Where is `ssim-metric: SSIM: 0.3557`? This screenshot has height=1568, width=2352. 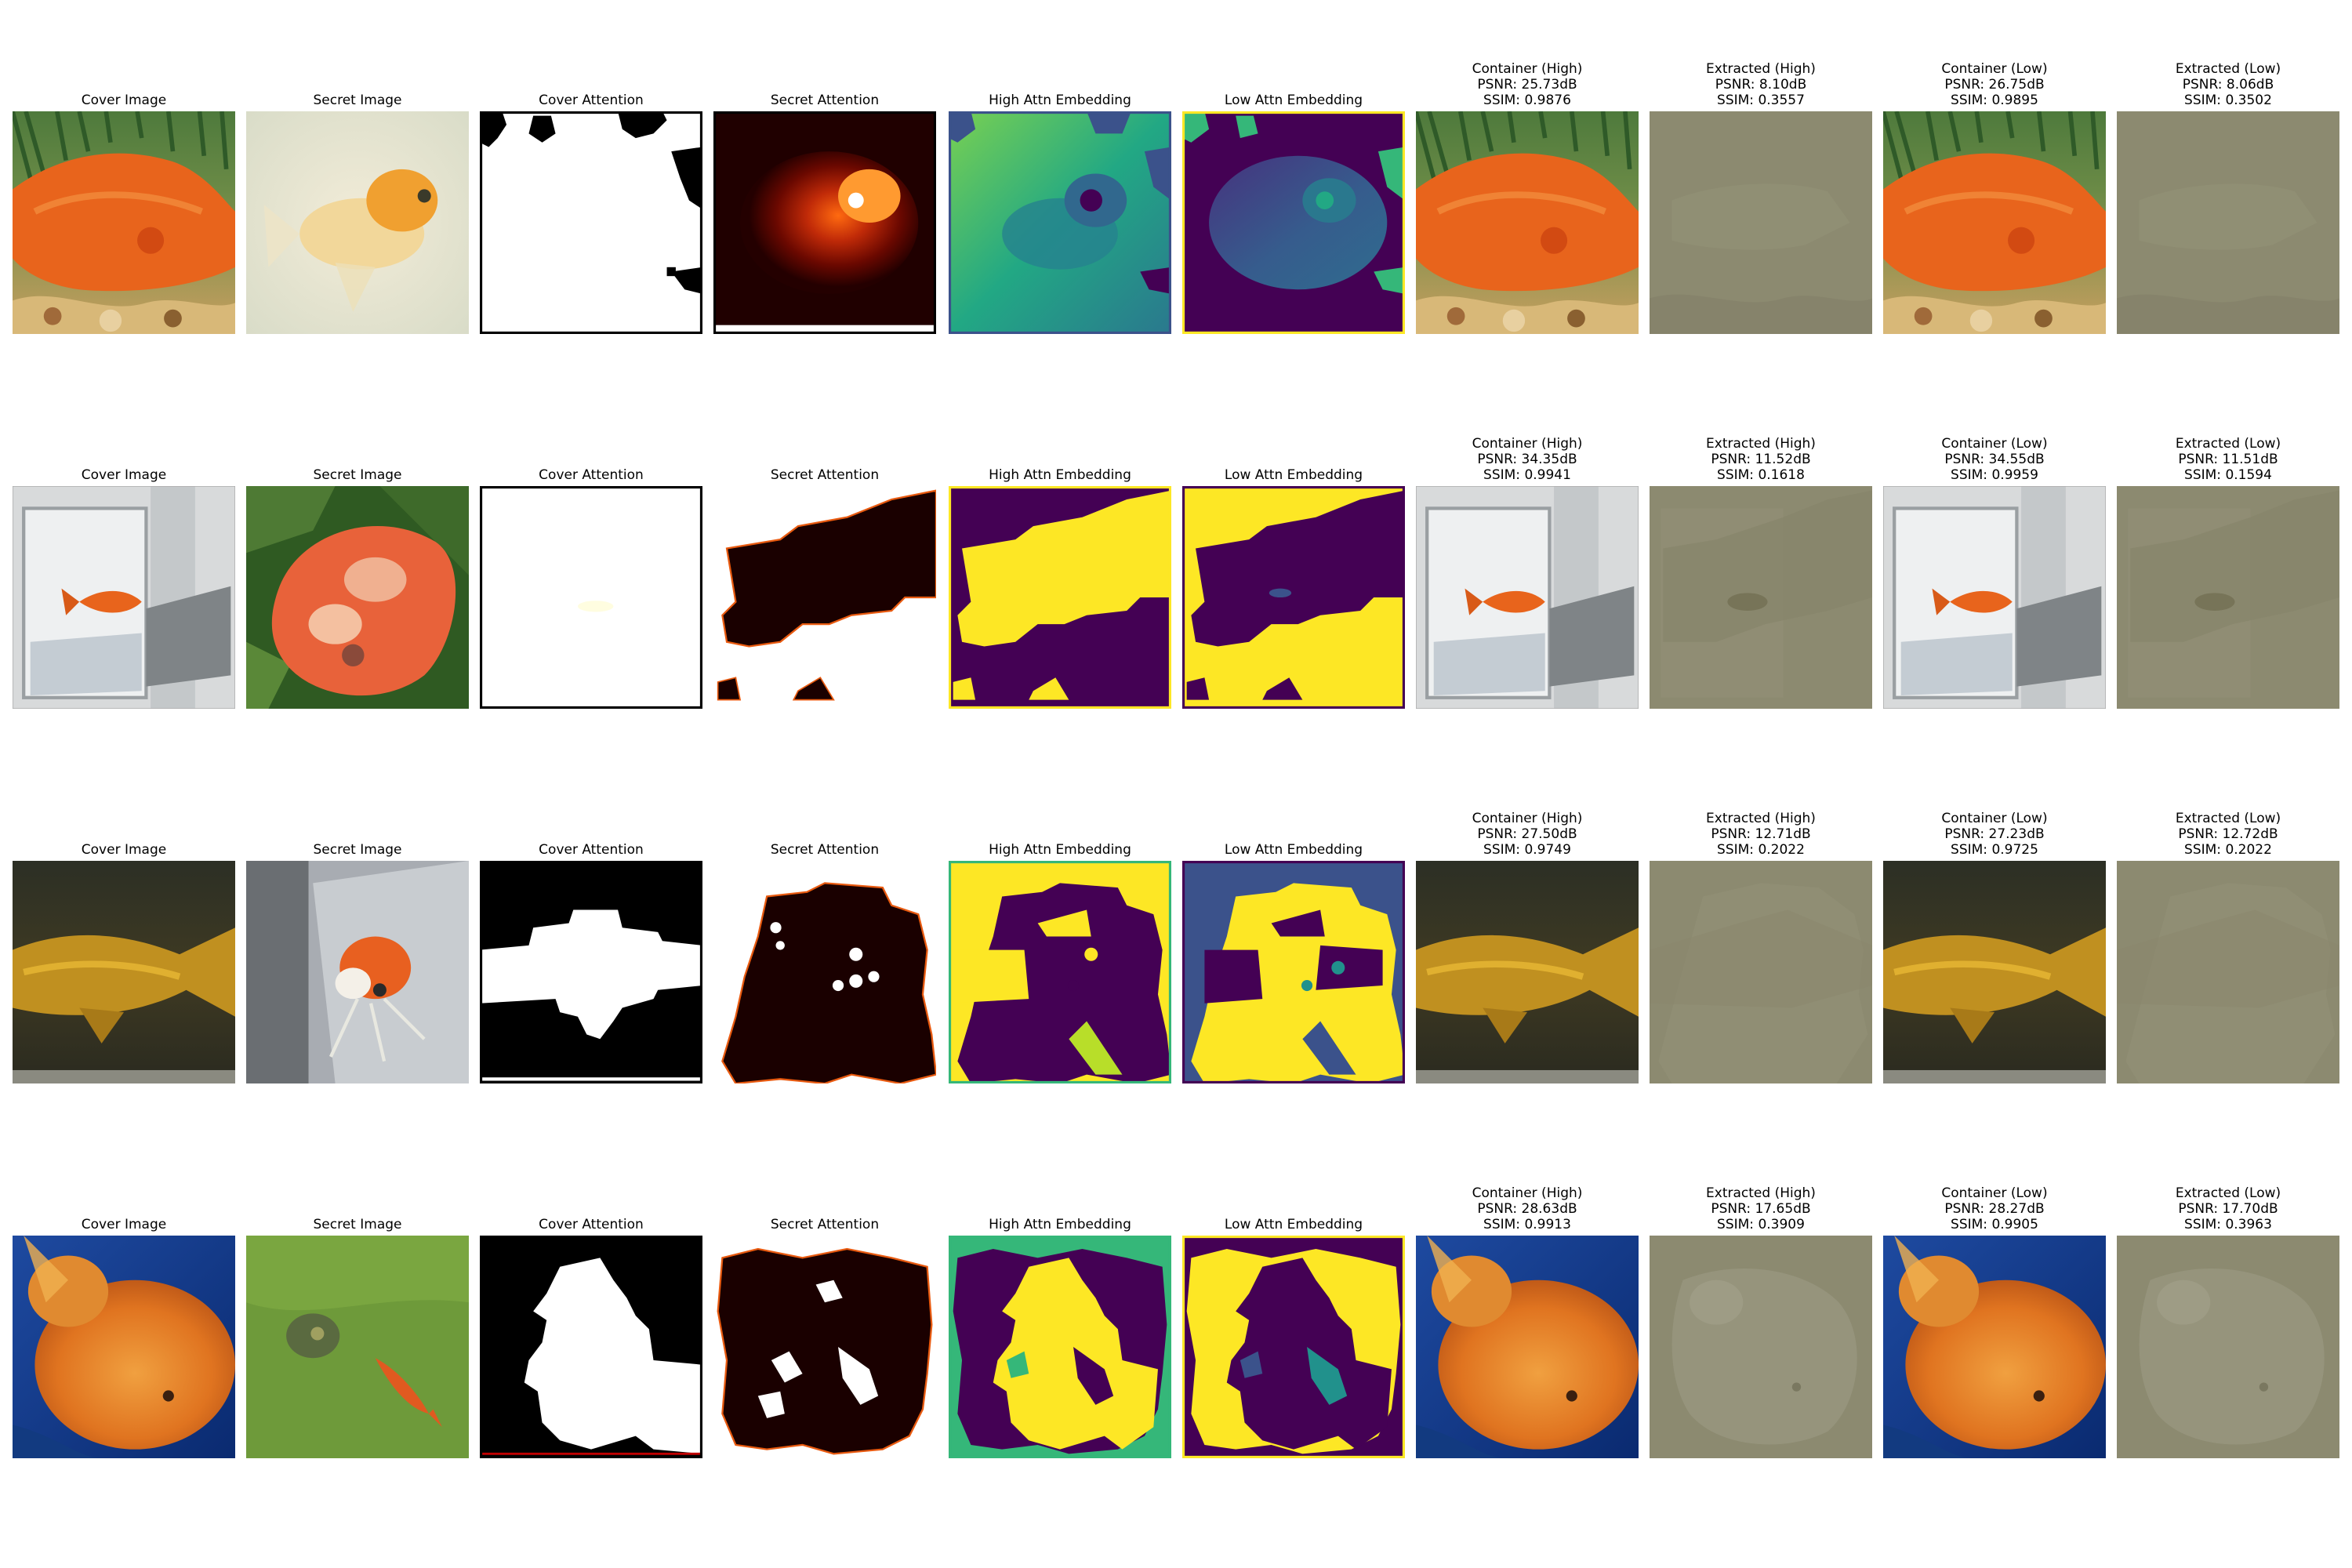
ssim-metric: SSIM: 0.3557 is located at coordinates (1761, 100).